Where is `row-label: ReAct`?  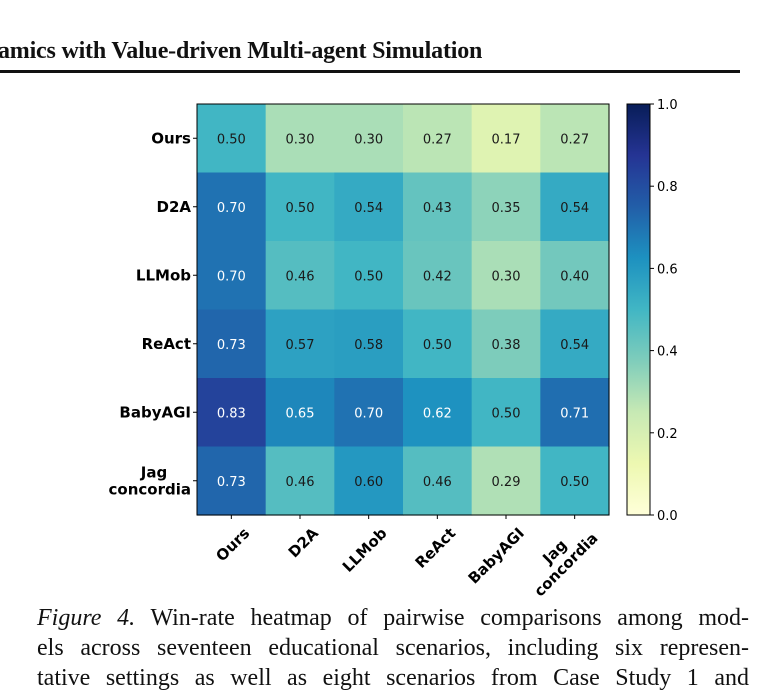 row-label: ReAct is located at coordinates (166, 344).